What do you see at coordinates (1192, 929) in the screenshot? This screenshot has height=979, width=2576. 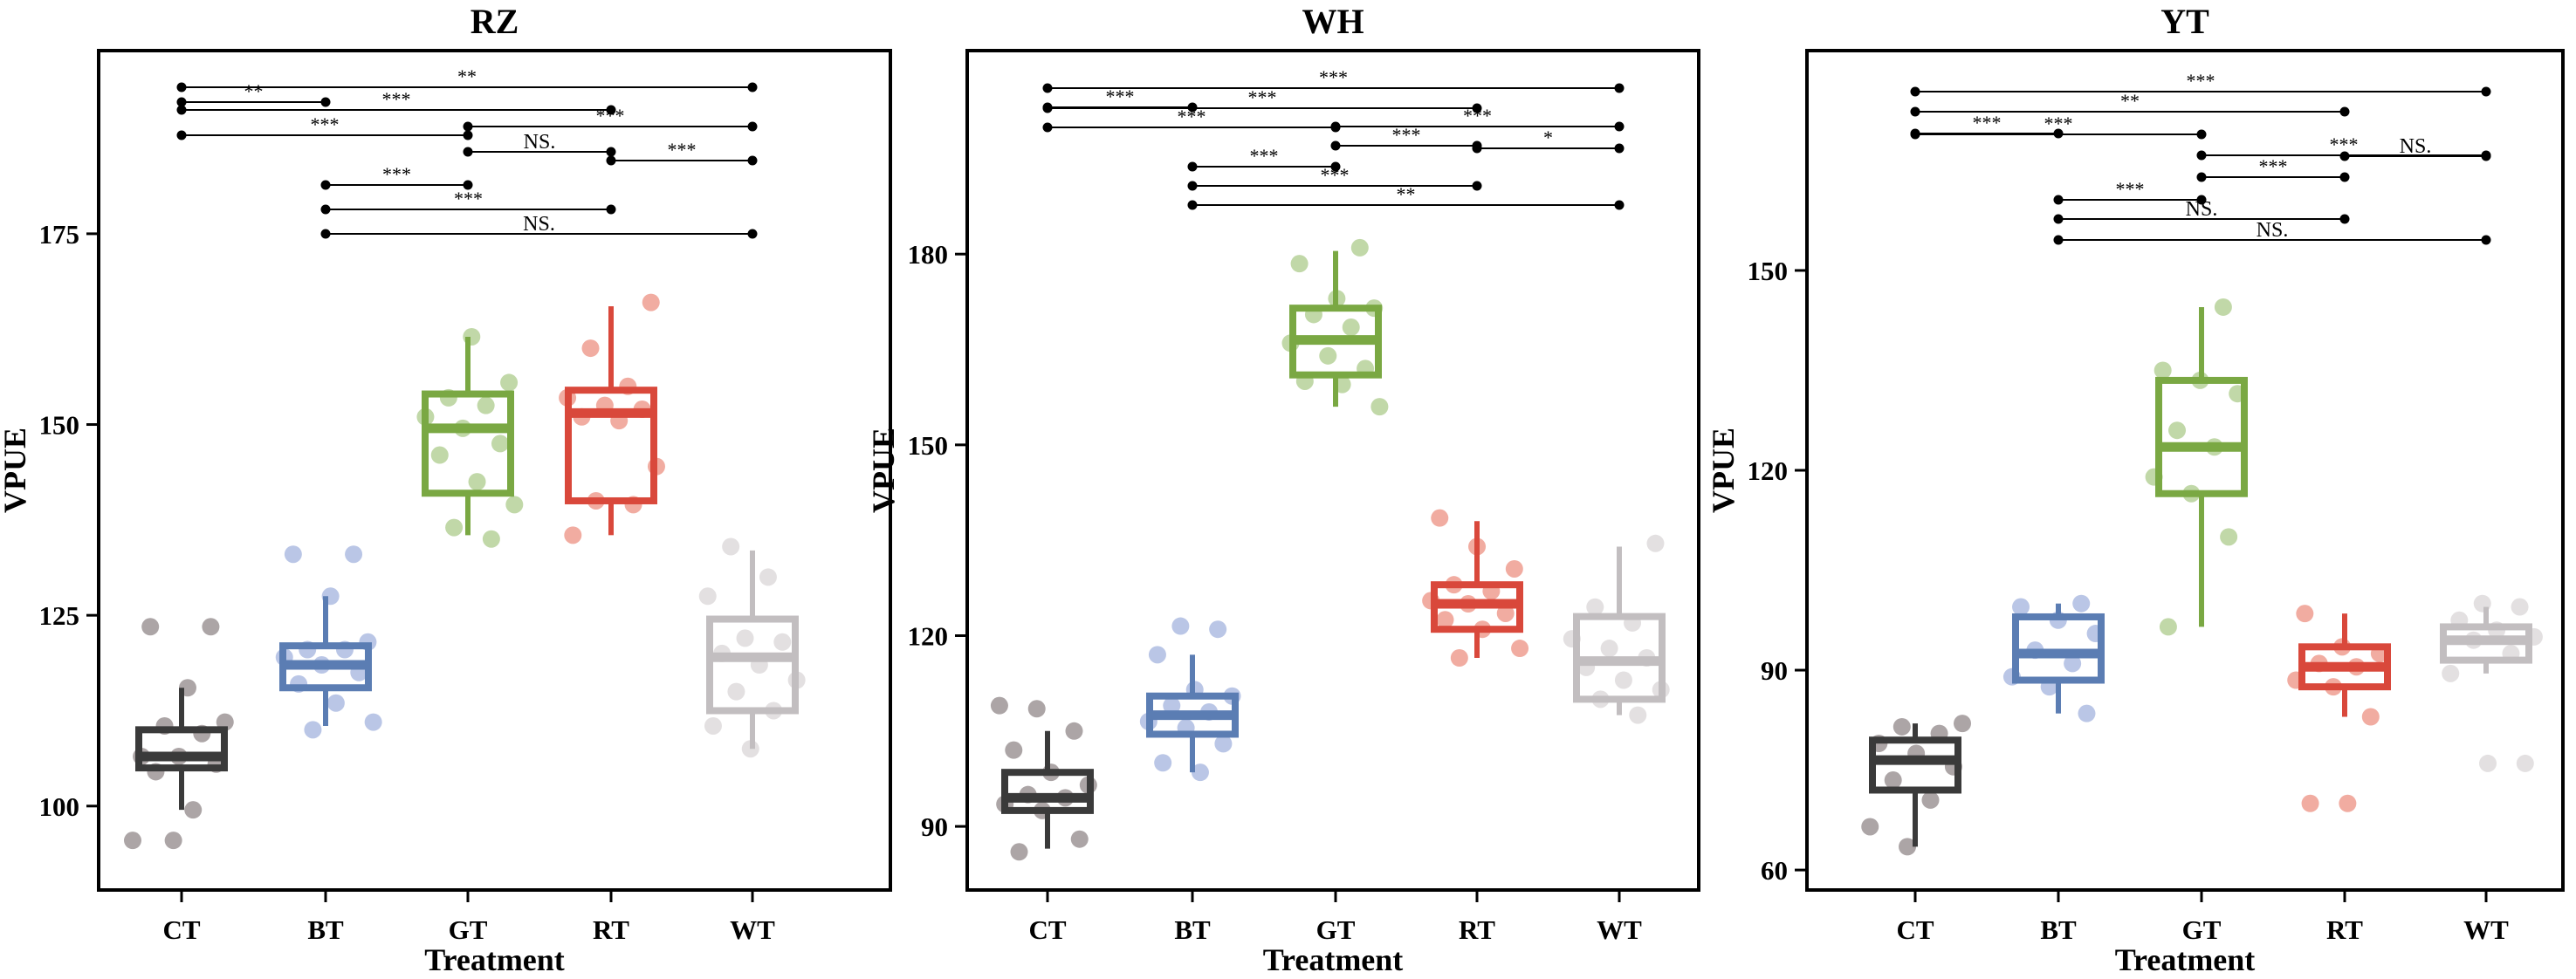 I see `x-tick-label: BT` at bounding box center [1192, 929].